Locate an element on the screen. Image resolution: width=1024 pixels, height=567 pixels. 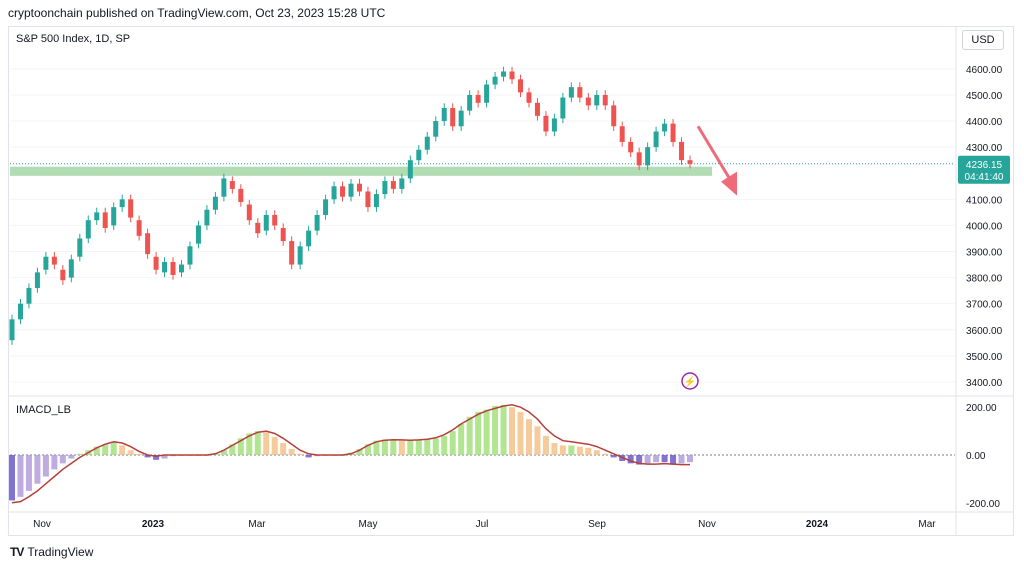
time-tick-label: 2023 is located at coordinates (153, 524).